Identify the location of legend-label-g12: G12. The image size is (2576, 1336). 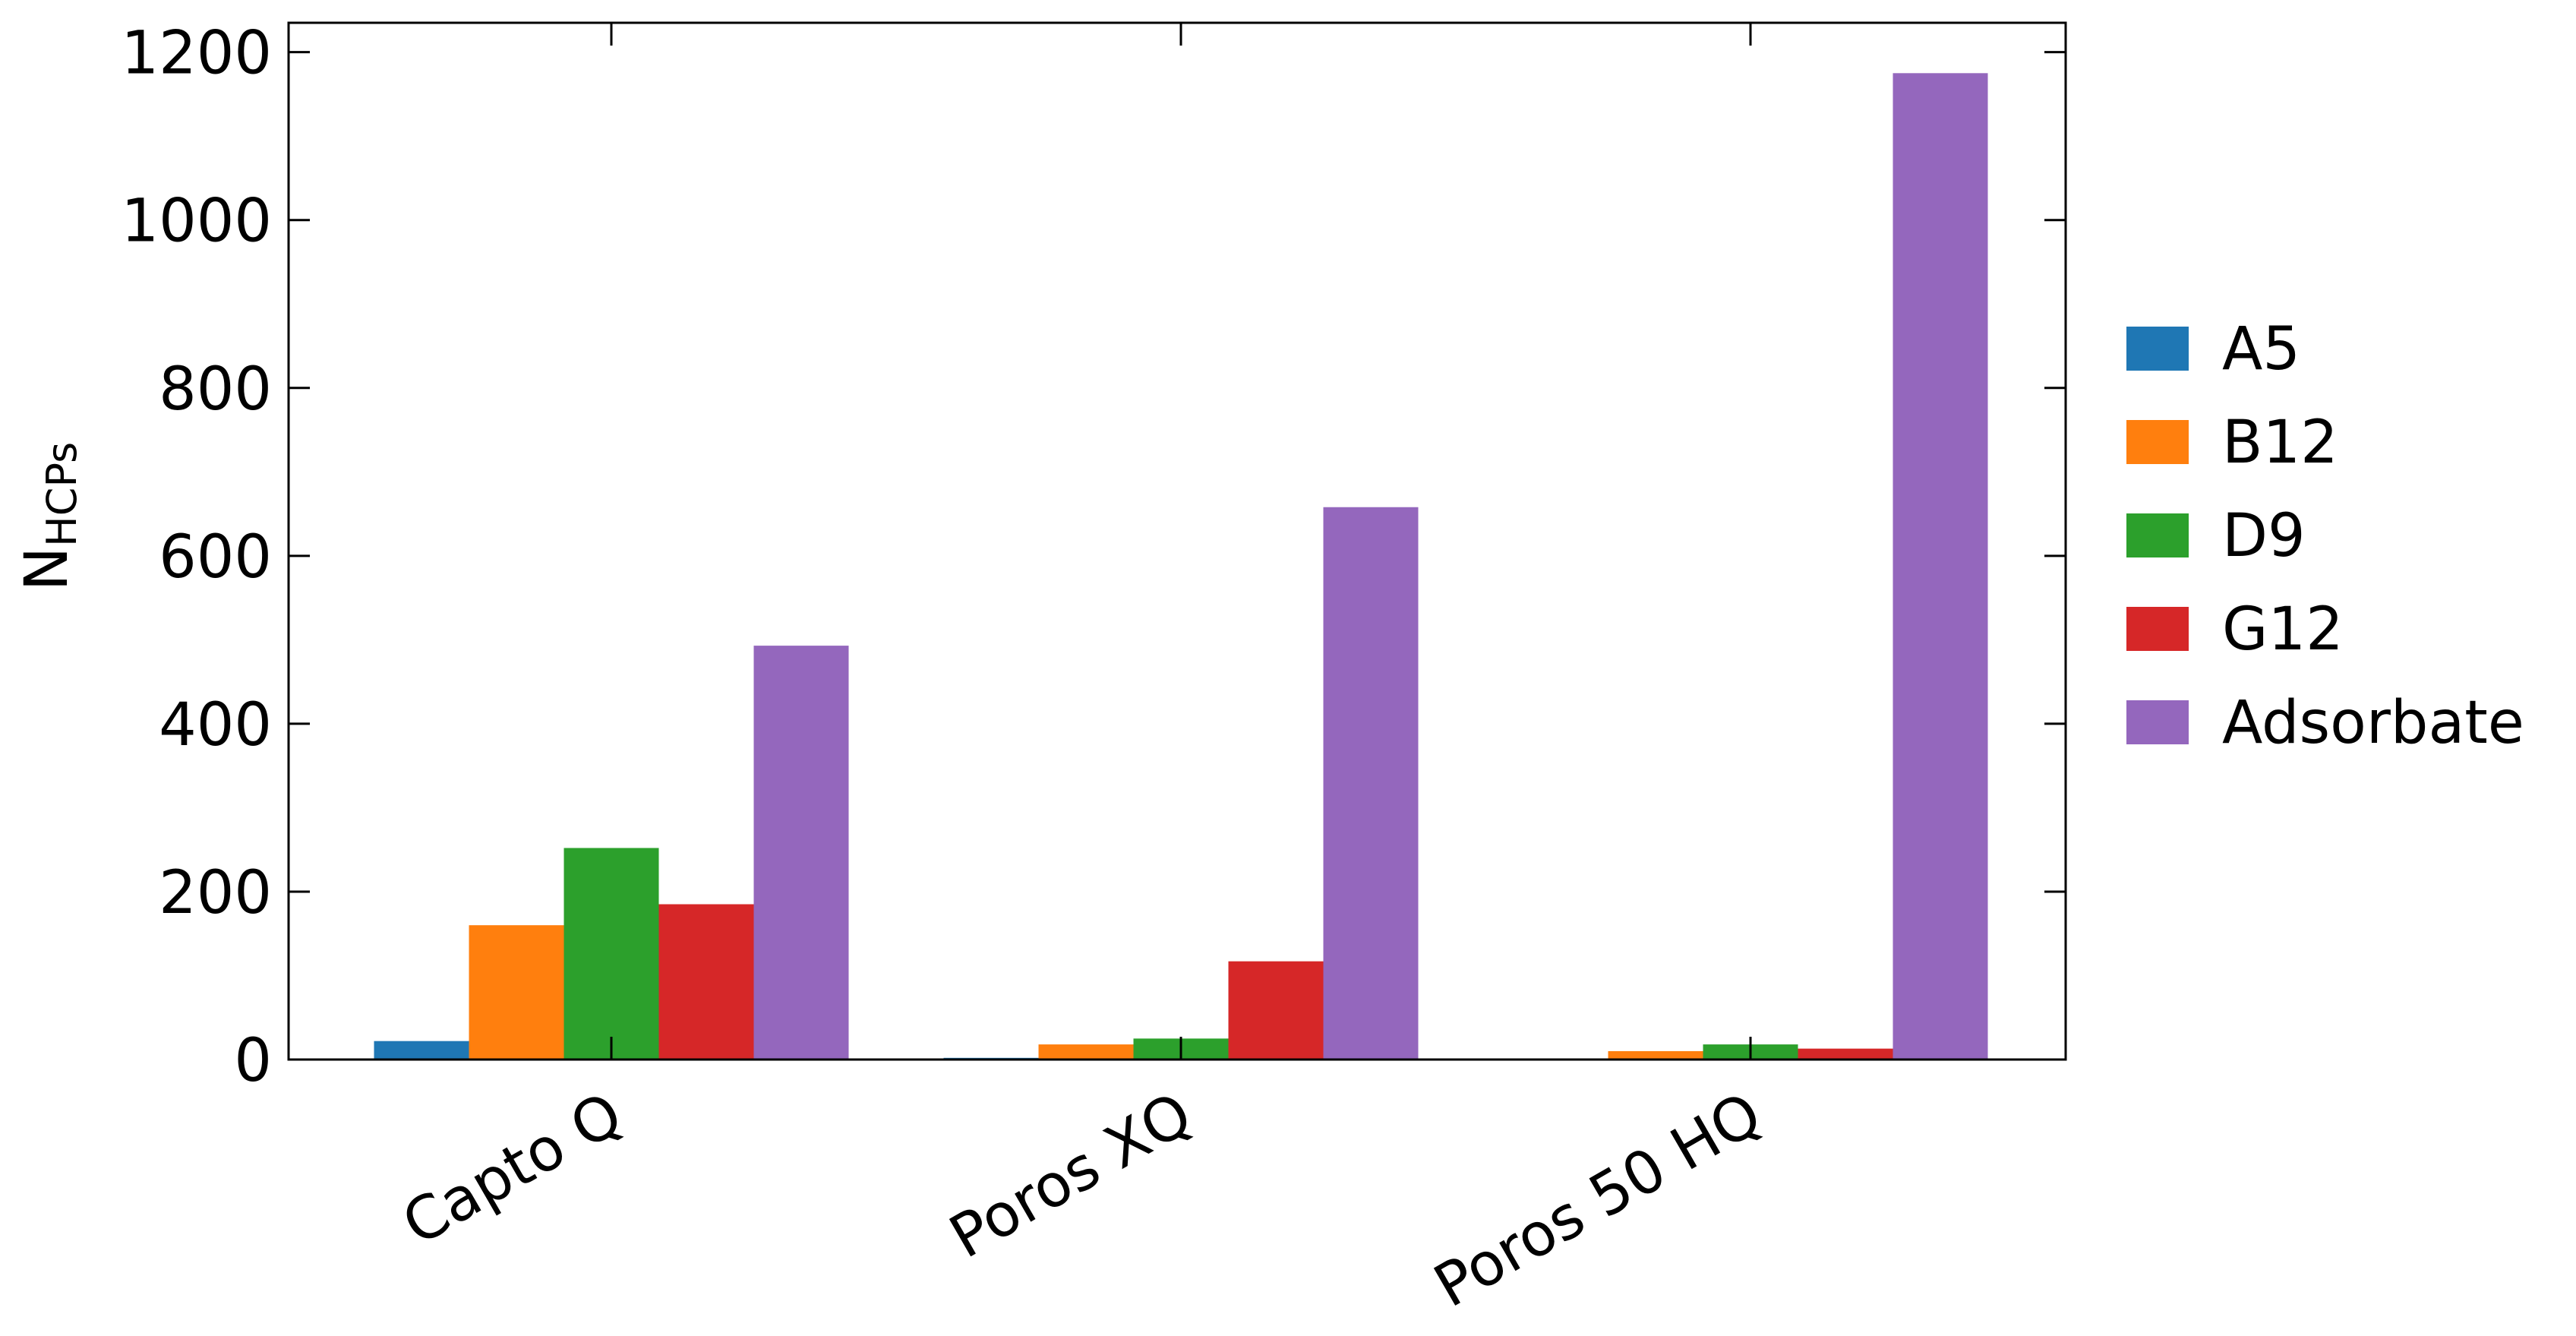
(2283, 629).